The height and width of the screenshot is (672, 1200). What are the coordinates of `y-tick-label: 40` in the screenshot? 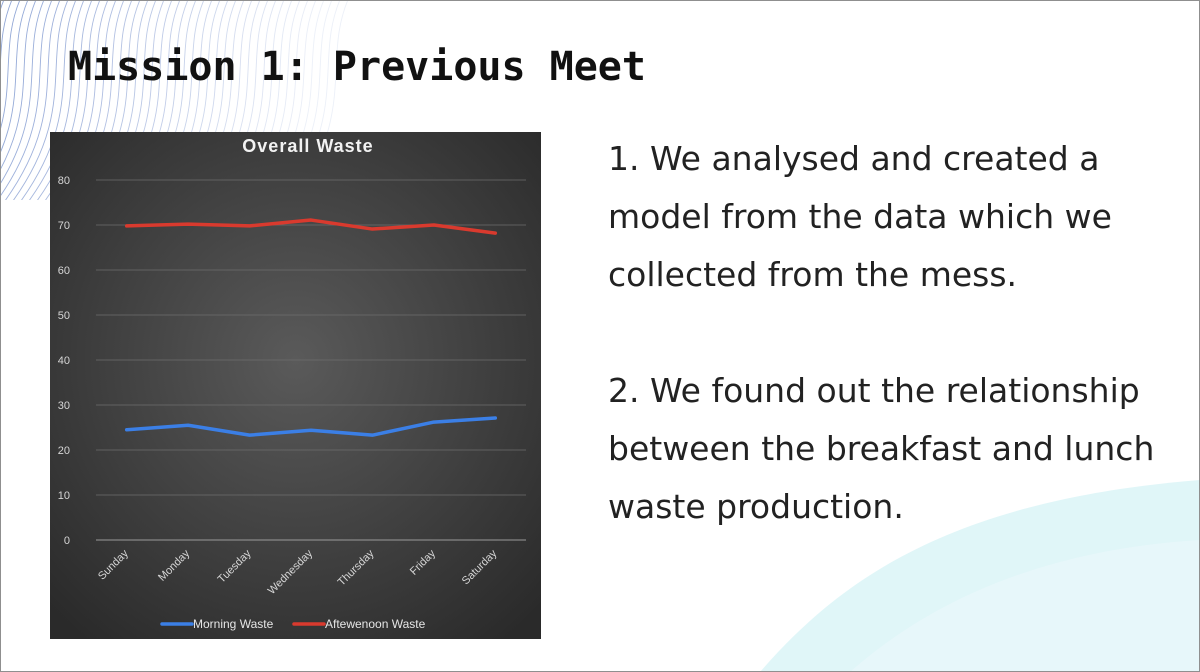 It's located at (64, 361).